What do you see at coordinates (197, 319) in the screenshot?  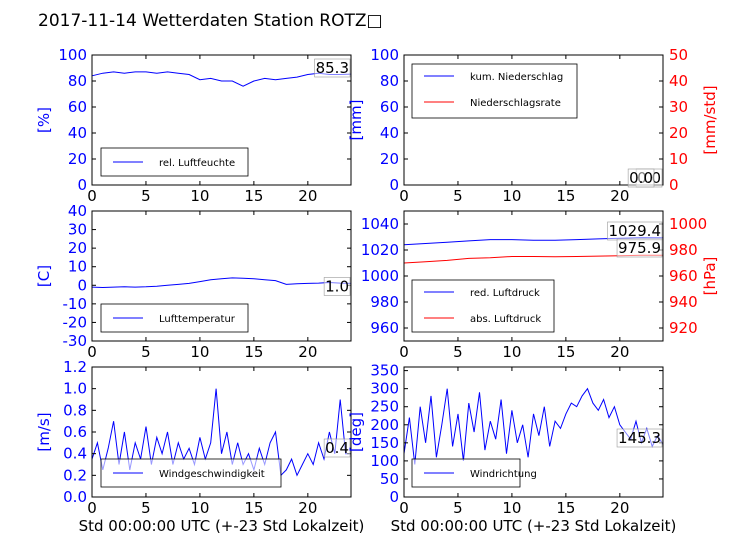 I see `legend-label: Lufttemperatur` at bounding box center [197, 319].